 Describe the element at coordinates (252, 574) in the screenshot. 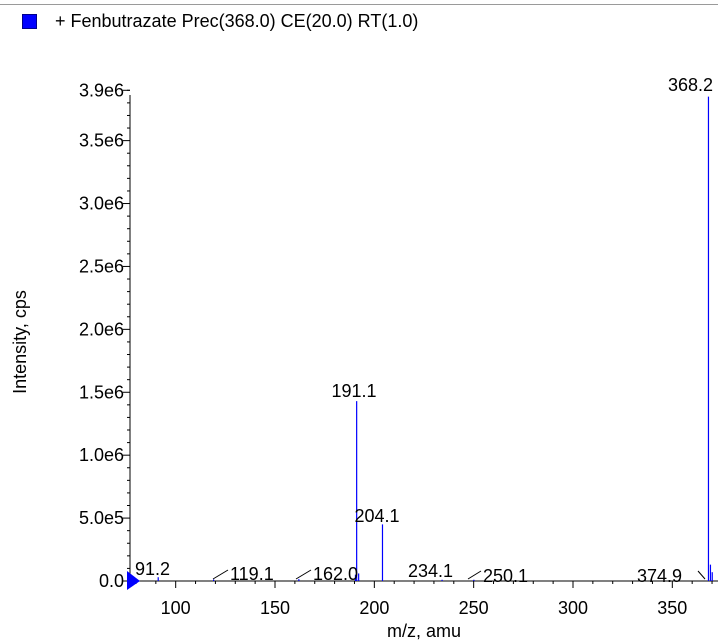

I see `peak-label: 119.1` at that location.